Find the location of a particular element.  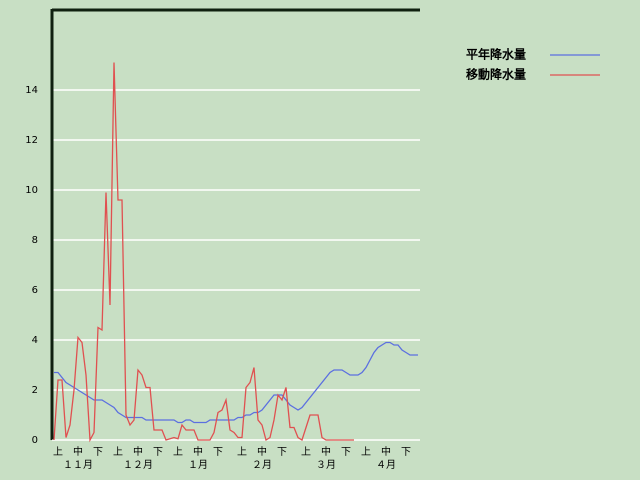

legend-label: 移動降水量 is located at coordinates (496, 74).